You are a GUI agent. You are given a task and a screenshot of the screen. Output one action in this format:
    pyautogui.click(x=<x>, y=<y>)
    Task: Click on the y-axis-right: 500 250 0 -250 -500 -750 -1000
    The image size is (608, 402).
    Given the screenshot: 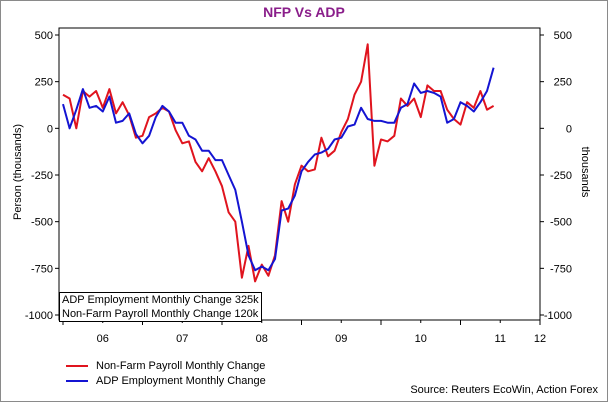 What is the action you would take?
    pyautogui.click(x=556, y=176)
    